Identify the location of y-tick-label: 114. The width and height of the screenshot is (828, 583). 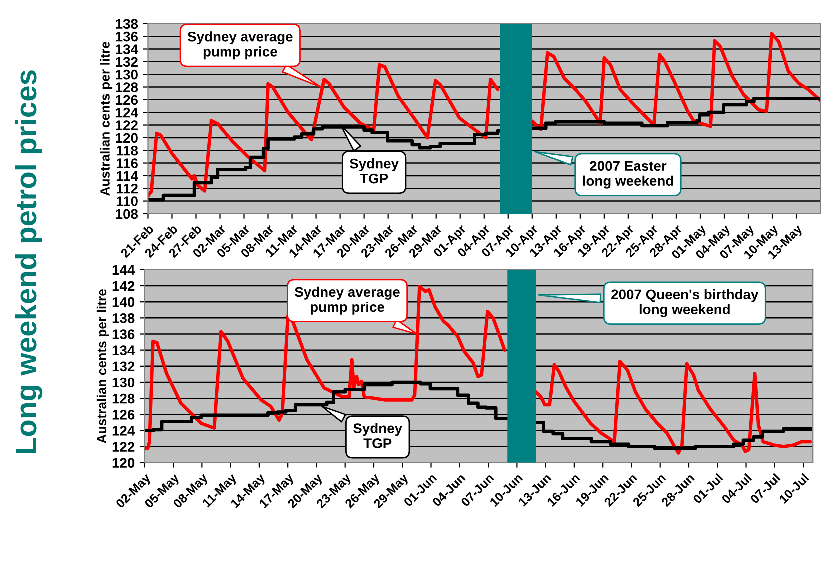
(127, 176).